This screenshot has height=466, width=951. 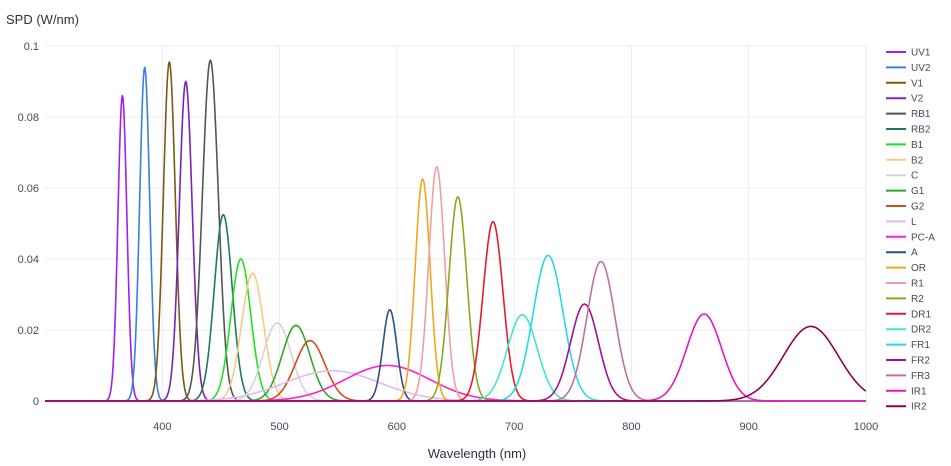 What do you see at coordinates (914, 176) in the screenshot?
I see `legend-label: C` at bounding box center [914, 176].